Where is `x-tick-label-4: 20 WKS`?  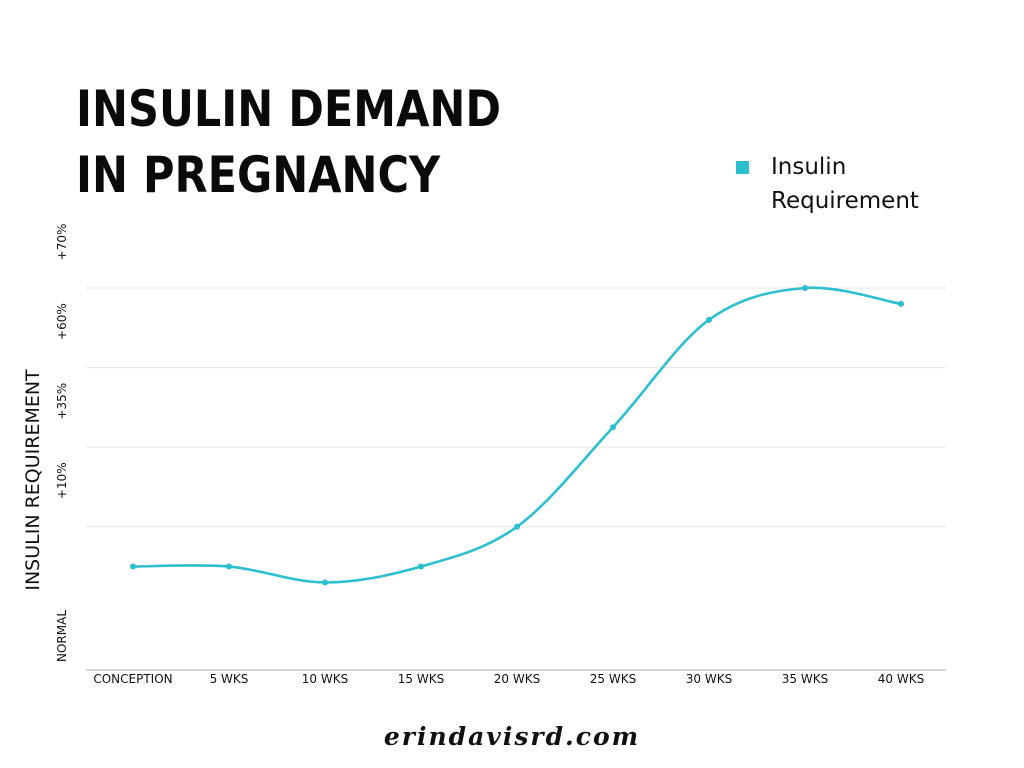 x-tick-label-4: 20 WKS is located at coordinates (517, 679).